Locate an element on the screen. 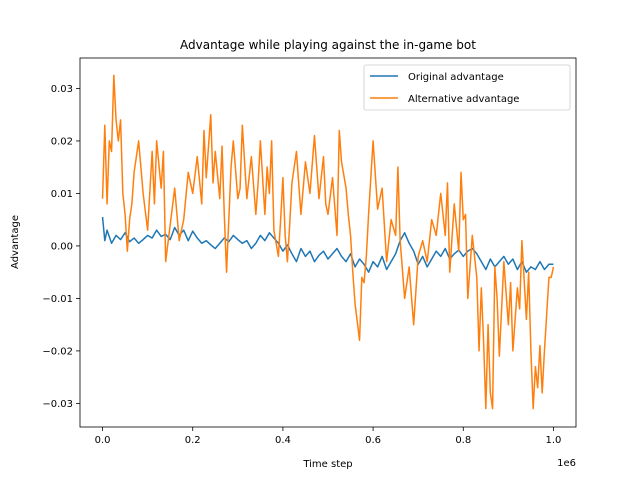 The image size is (640, 480). legend-box is located at coordinates (467, 87).